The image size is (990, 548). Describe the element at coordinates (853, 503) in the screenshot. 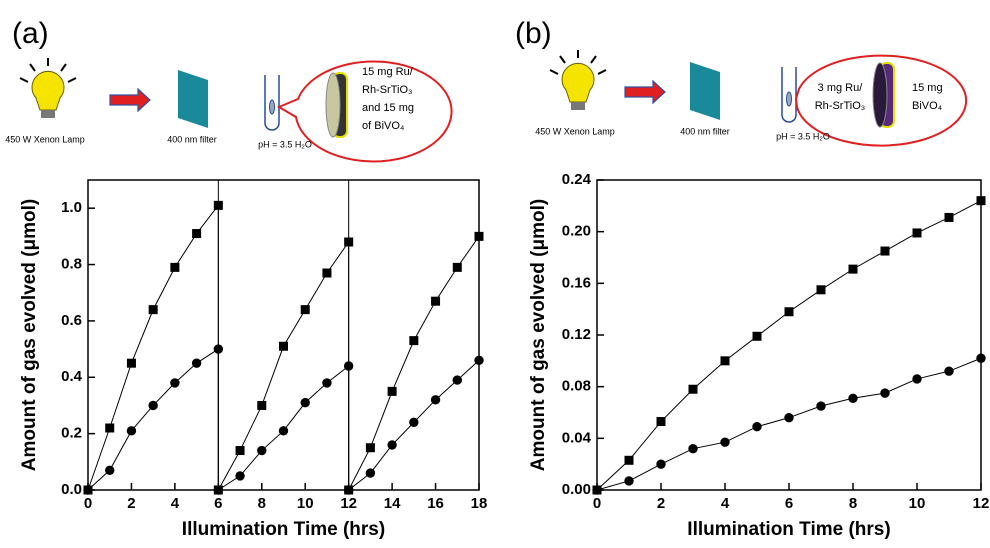

I see `x-tick-label: 8` at that location.